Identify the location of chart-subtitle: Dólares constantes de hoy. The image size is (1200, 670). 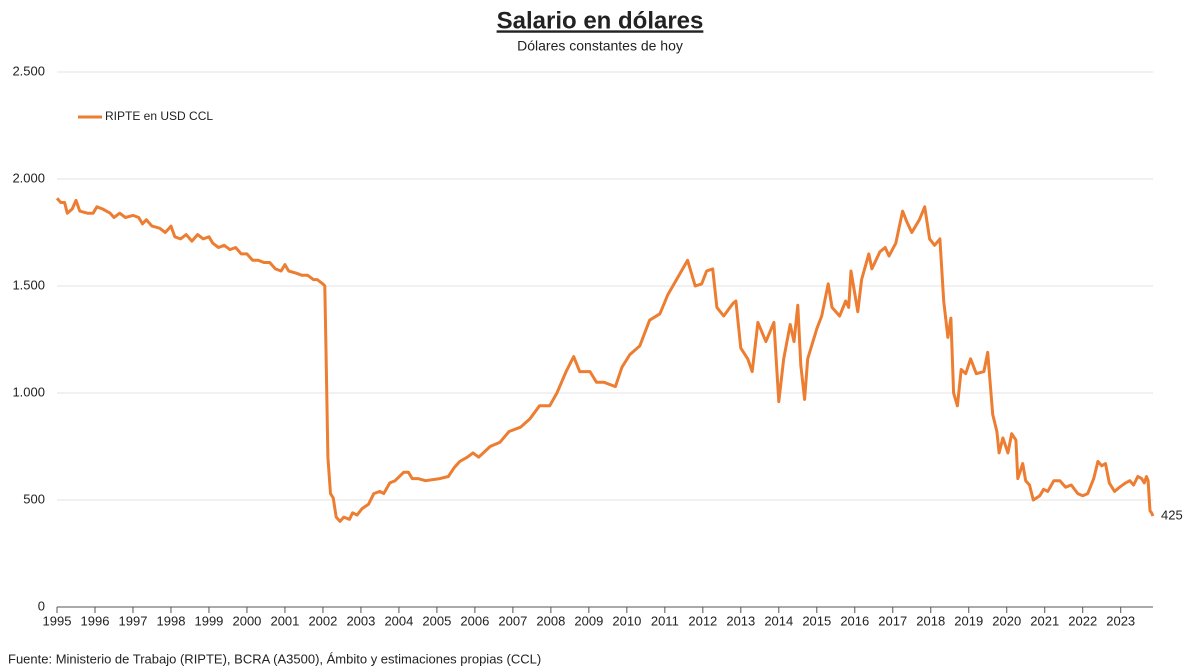
(600, 46).